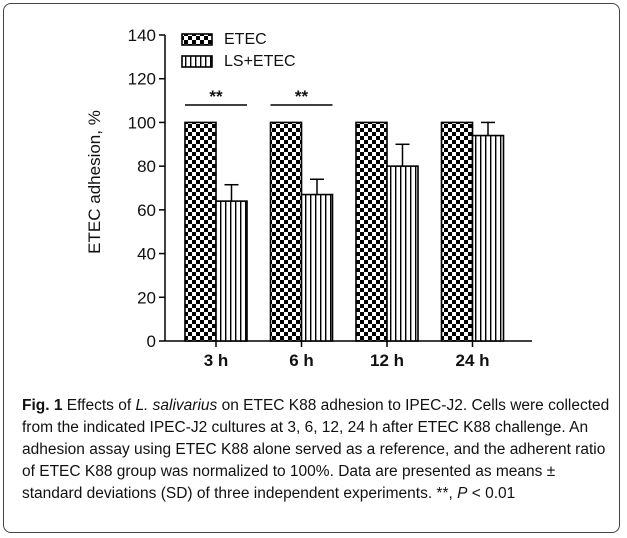 The height and width of the screenshot is (538, 627). I want to click on y-tick-label: 0, so click(151, 341).